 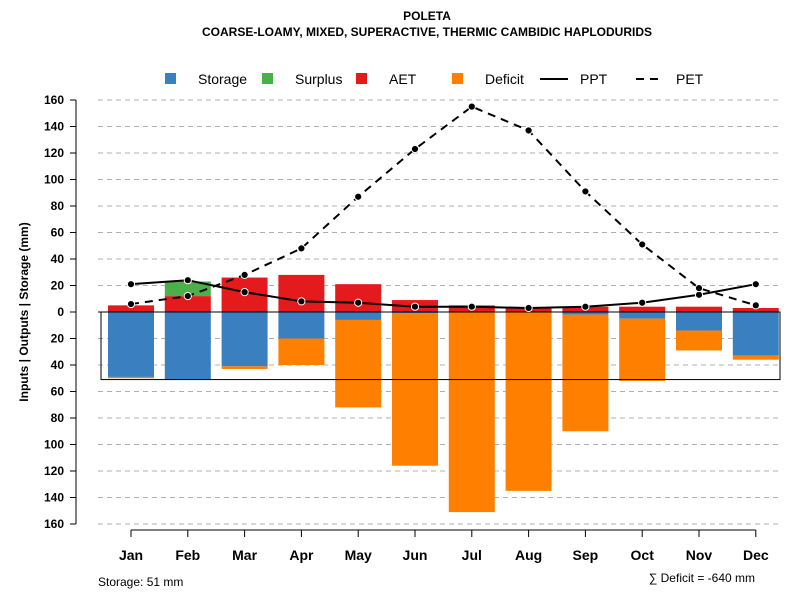 I want to click on x-tick-label-dec: Dec, so click(x=756, y=555).